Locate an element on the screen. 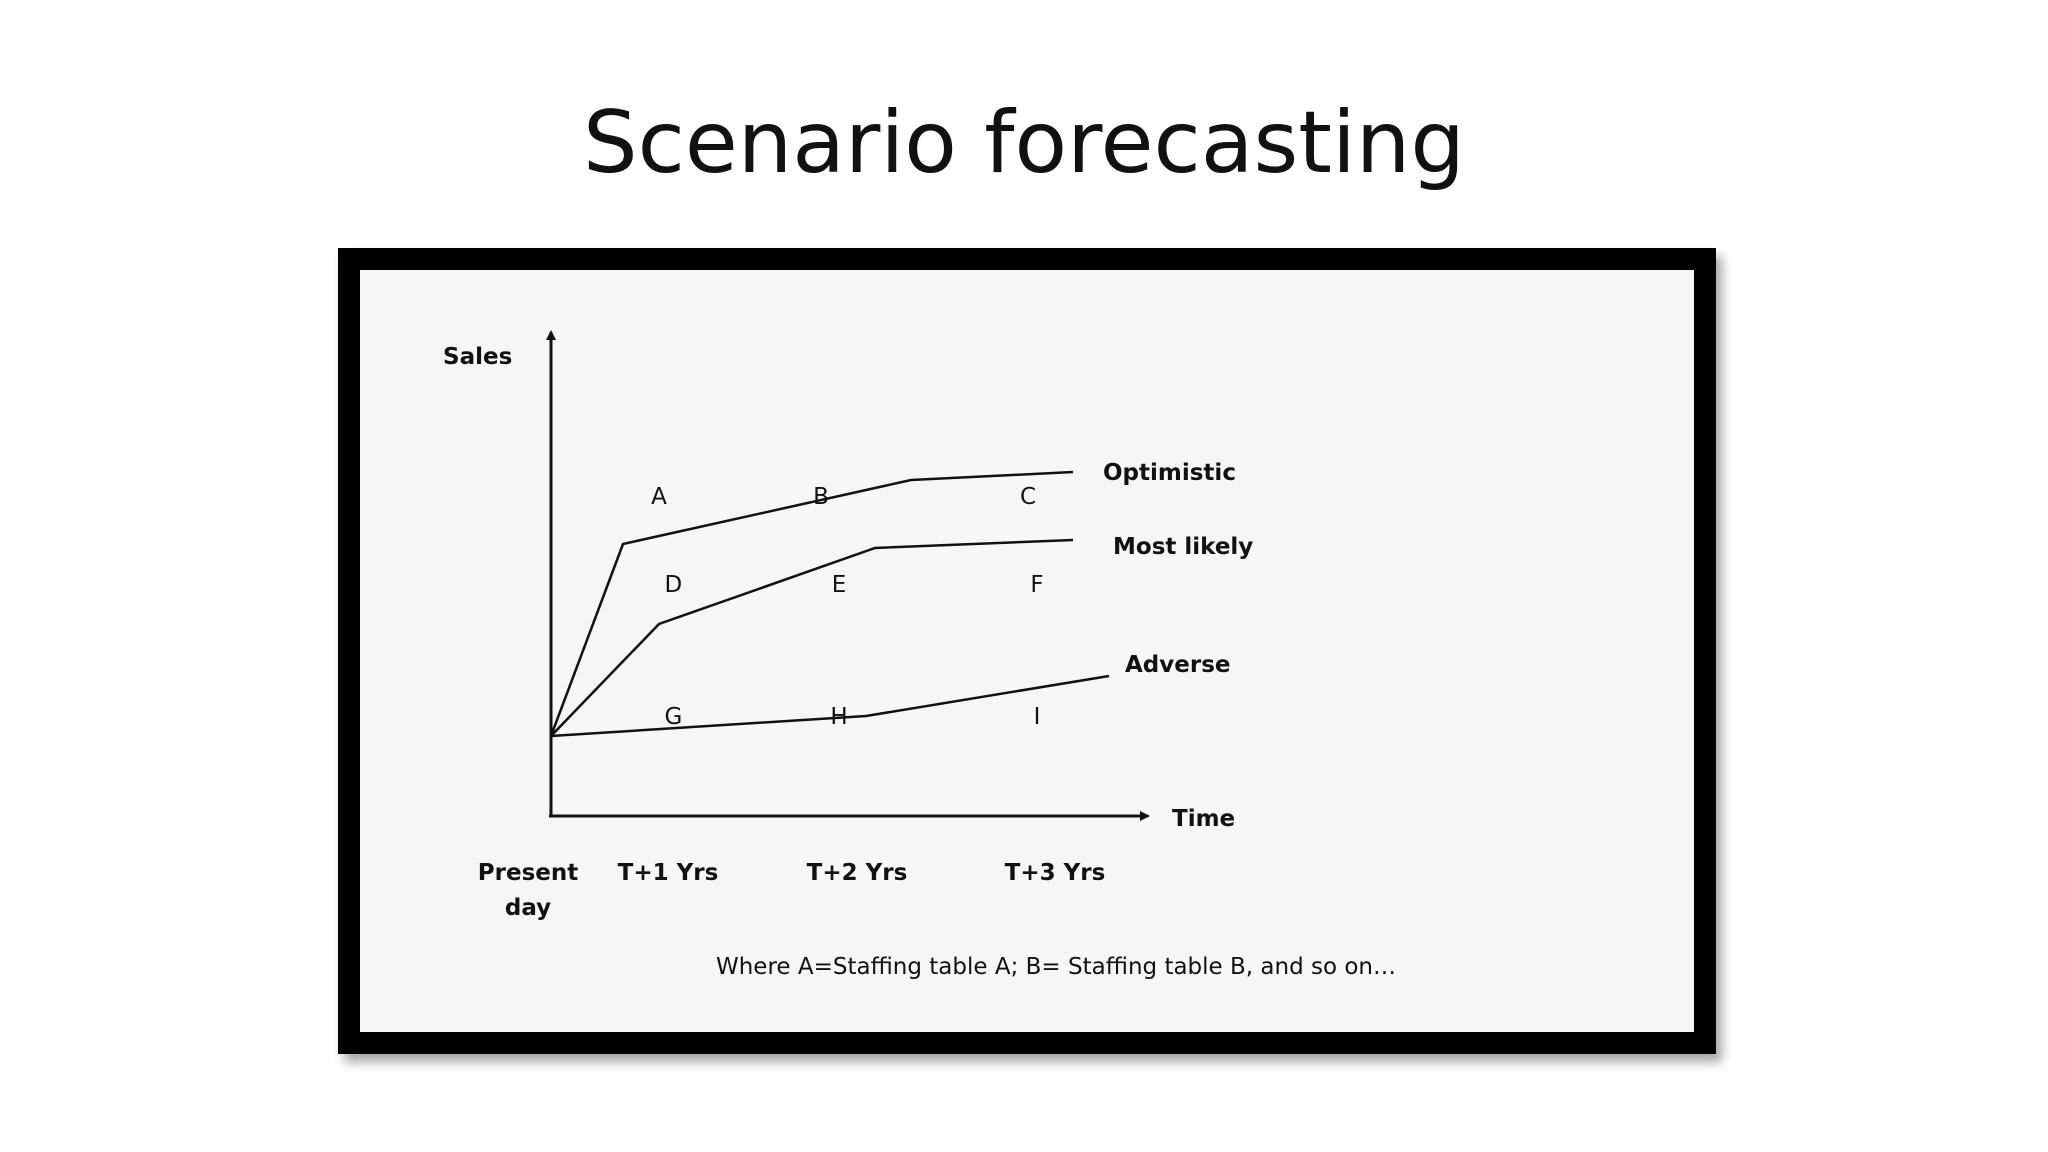  annotation-label: F is located at coordinates (1036, 585).